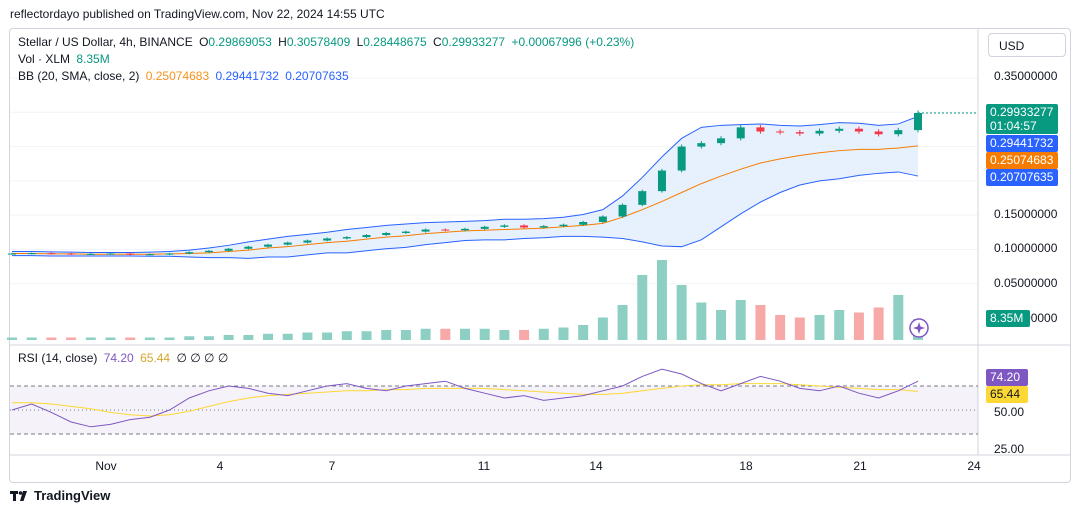 The height and width of the screenshot is (515, 1080). I want to click on rsi-label: RSI (14, close), so click(58, 358).